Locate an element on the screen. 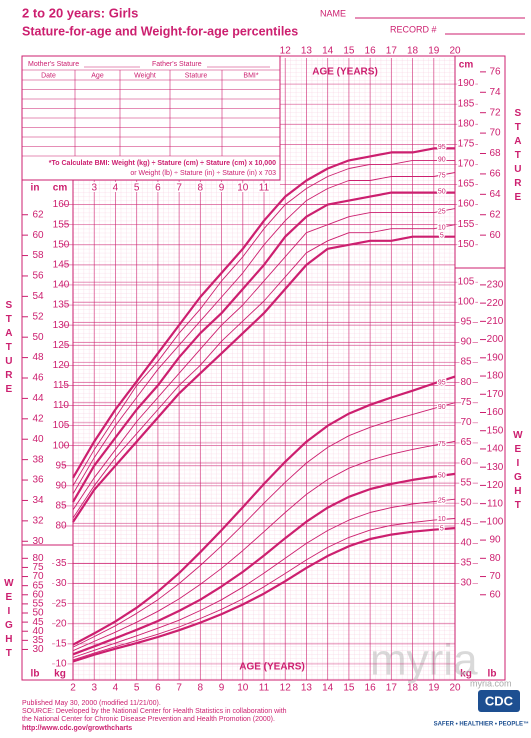 The image size is (531, 738). y2-tick-label-lb: 75 is located at coordinates (38, 567).